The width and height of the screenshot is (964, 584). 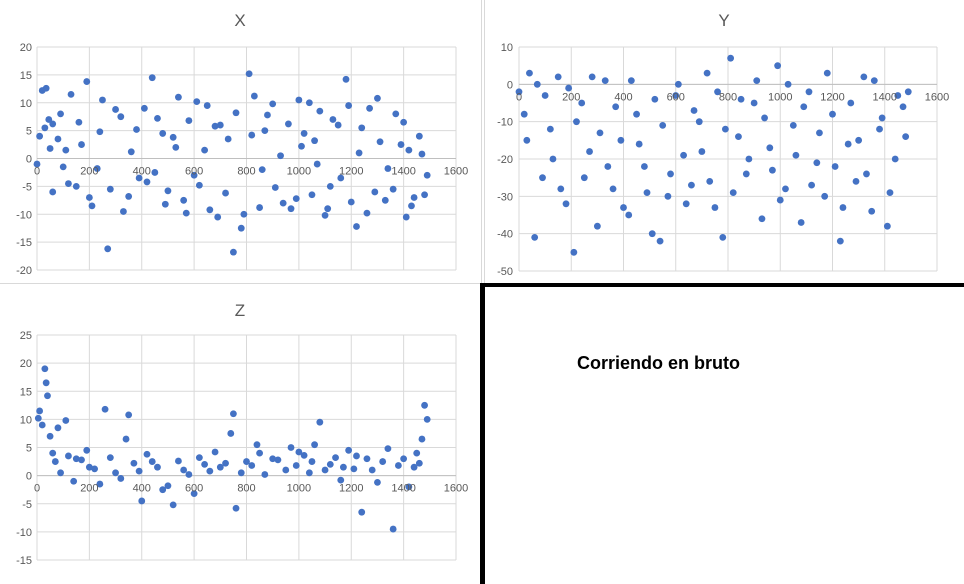 What do you see at coordinates (885, 97) in the screenshot?
I see `x-tick-label: 1400` at bounding box center [885, 97].